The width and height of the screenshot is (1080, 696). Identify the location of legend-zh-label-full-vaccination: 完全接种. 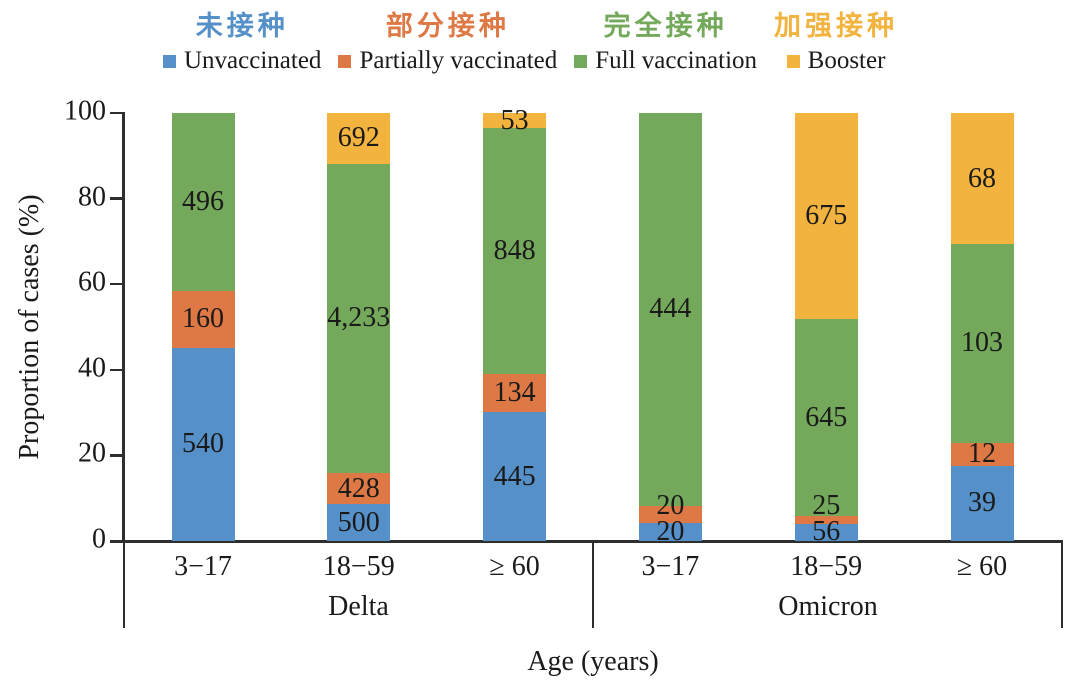
(665, 26).